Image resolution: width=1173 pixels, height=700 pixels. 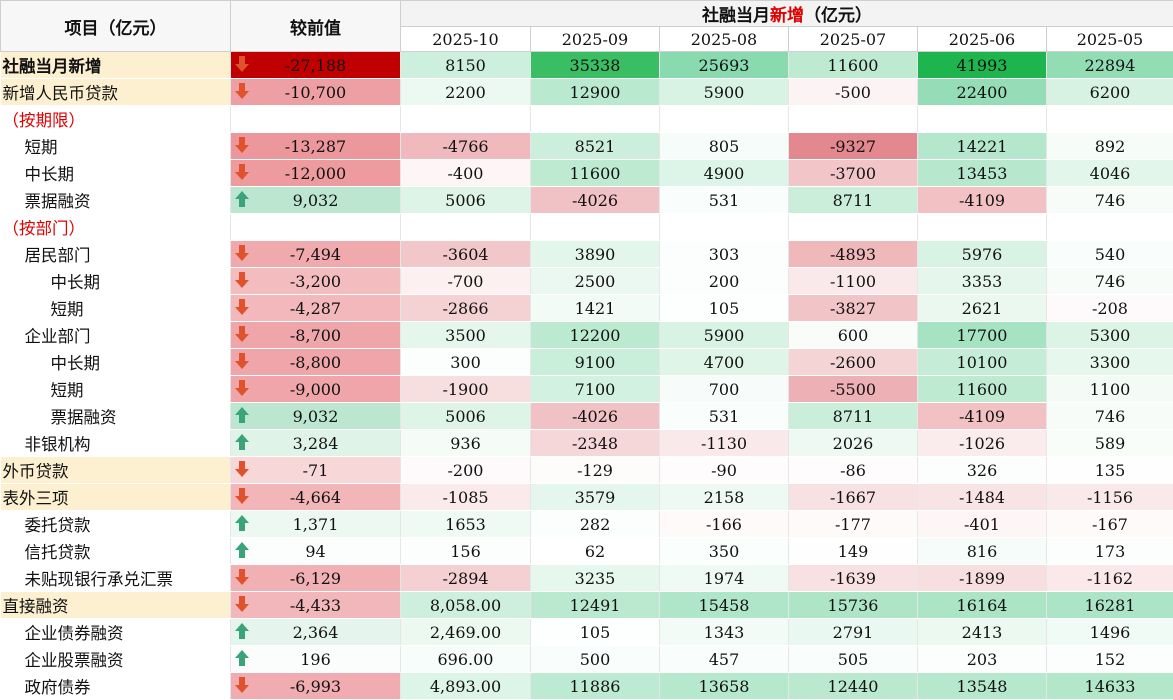 I want to click on value-cell: -1162, so click(x=1110, y=578).